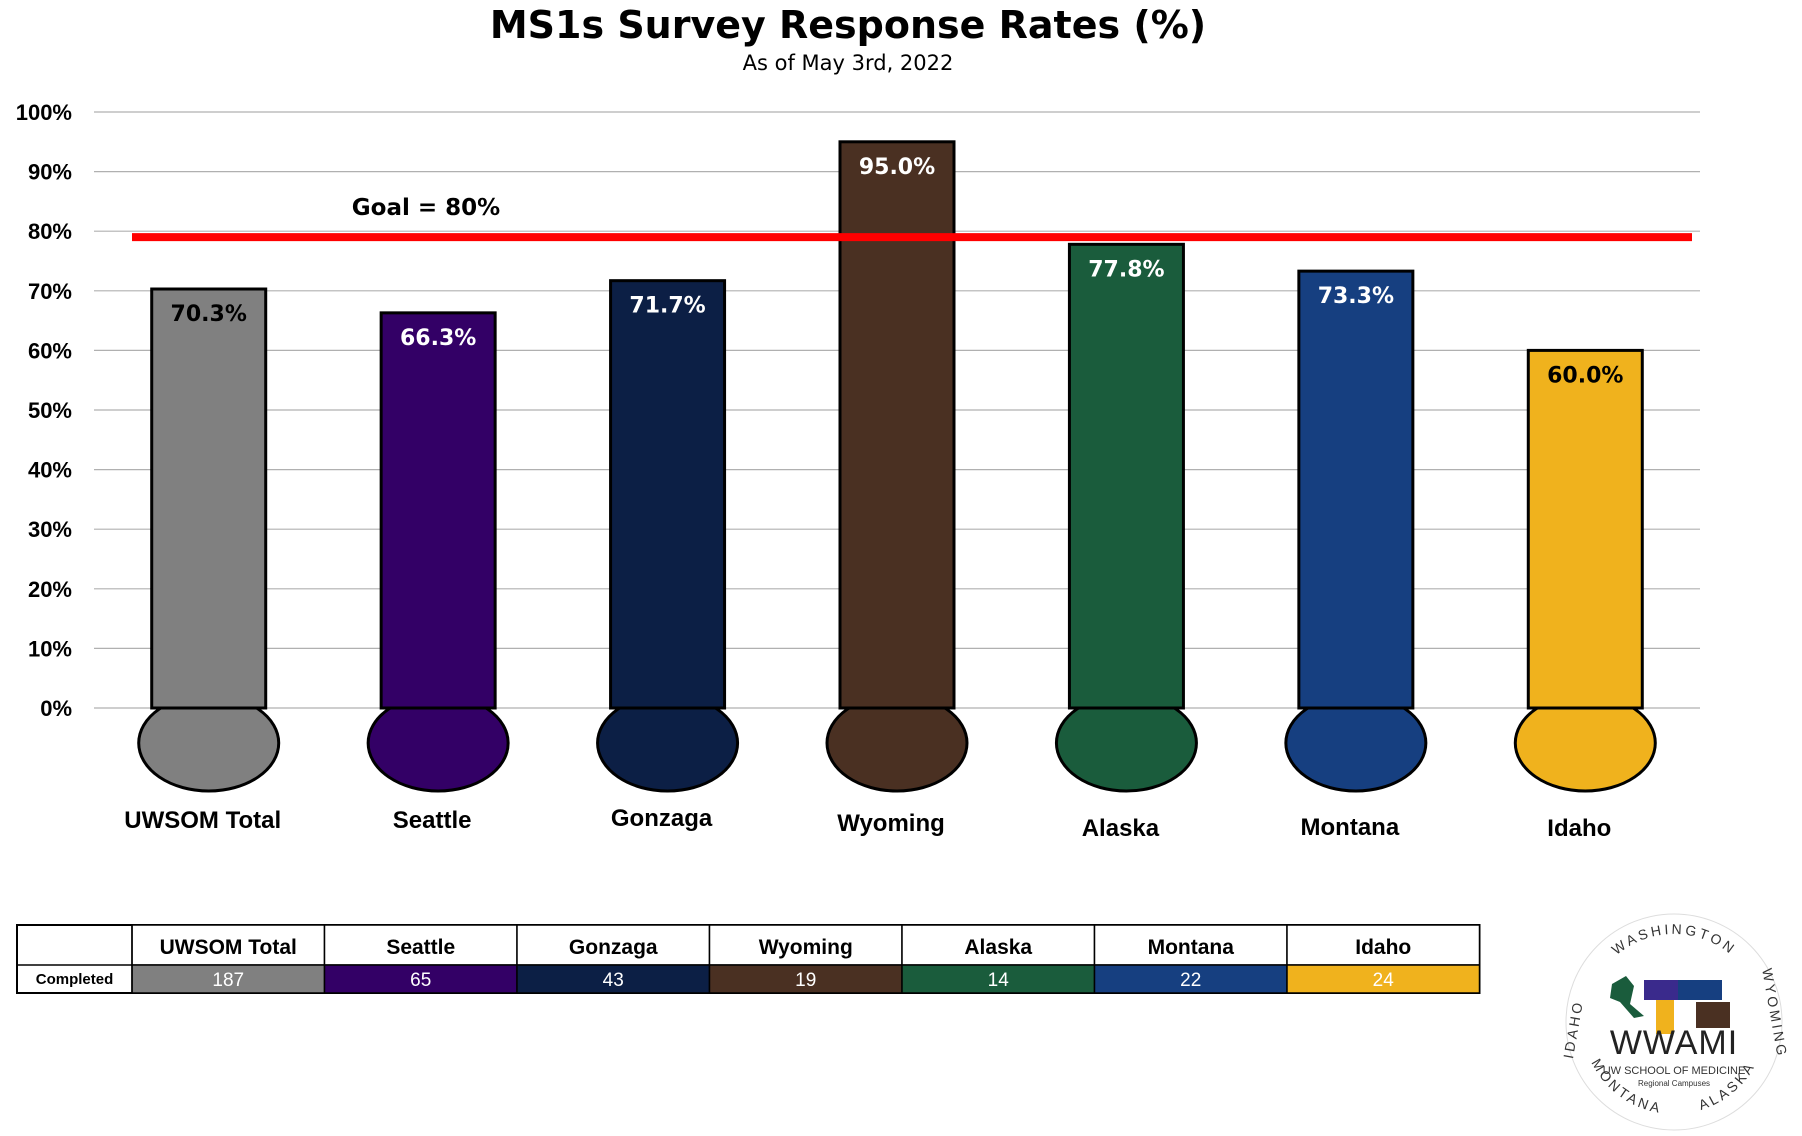 The width and height of the screenshot is (1802, 1136). Describe the element at coordinates (1191, 947) in the screenshot. I see `table-header: Montana` at that location.